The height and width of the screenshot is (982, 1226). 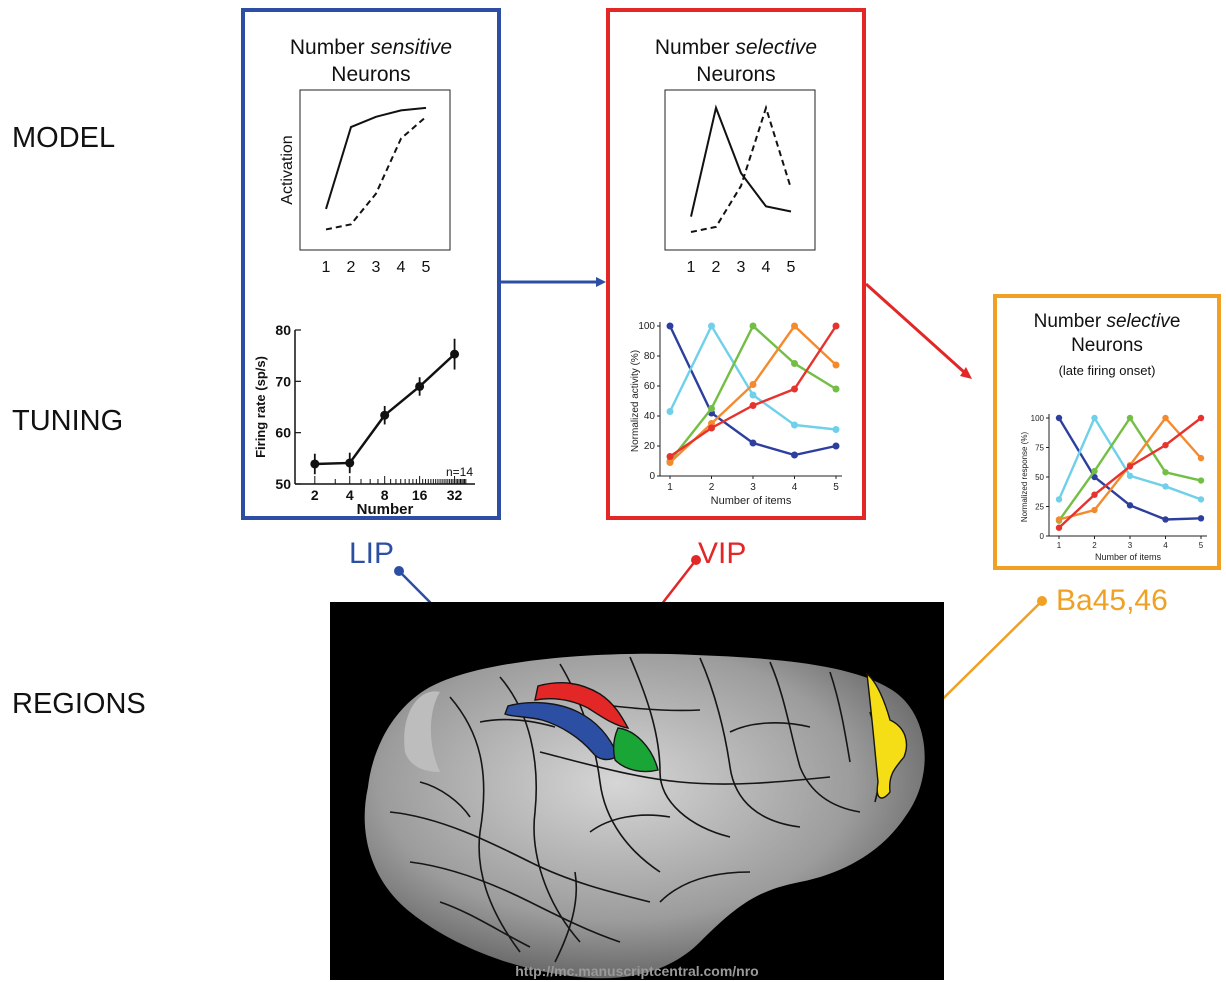 What do you see at coordinates (376, 267) in the screenshot?
I see `model-x-tick-label: 3` at bounding box center [376, 267].